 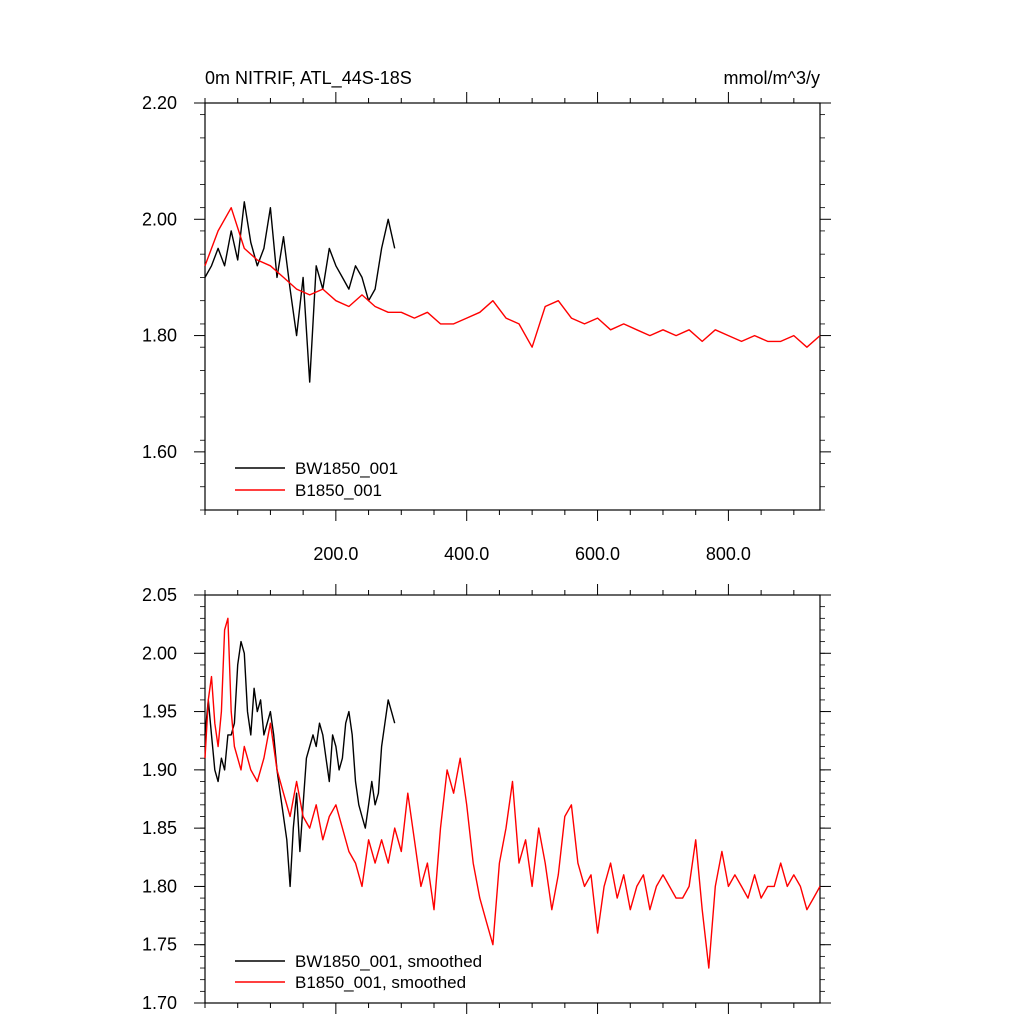 What do you see at coordinates (388, 961) in the screenshot?
I see `legend-label-bw1850-smoothed: BW1850_001, smoothed` at bounding box center [388, 961].